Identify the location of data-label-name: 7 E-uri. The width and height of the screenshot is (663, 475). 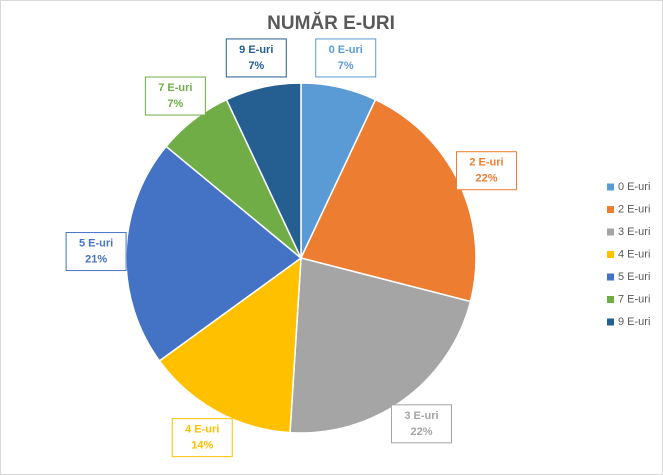
(175, 88).